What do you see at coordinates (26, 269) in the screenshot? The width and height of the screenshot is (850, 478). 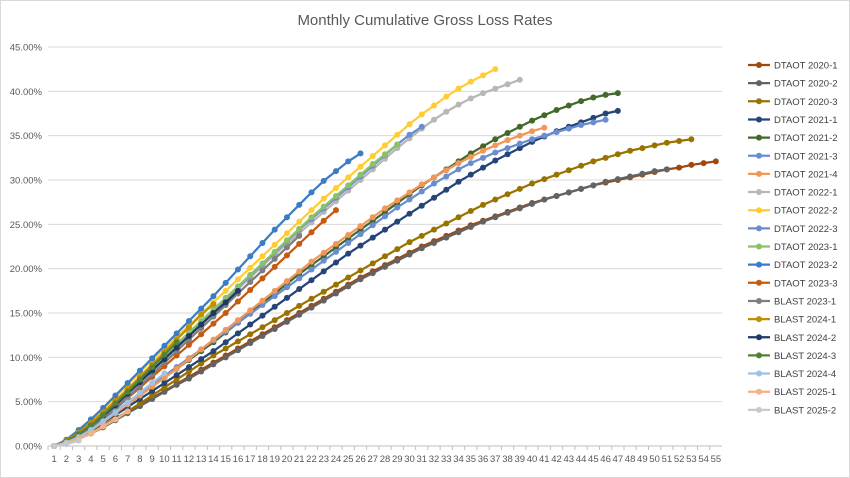 I see `y-tick-label: 20.00%` at bounding box center [26, 269].